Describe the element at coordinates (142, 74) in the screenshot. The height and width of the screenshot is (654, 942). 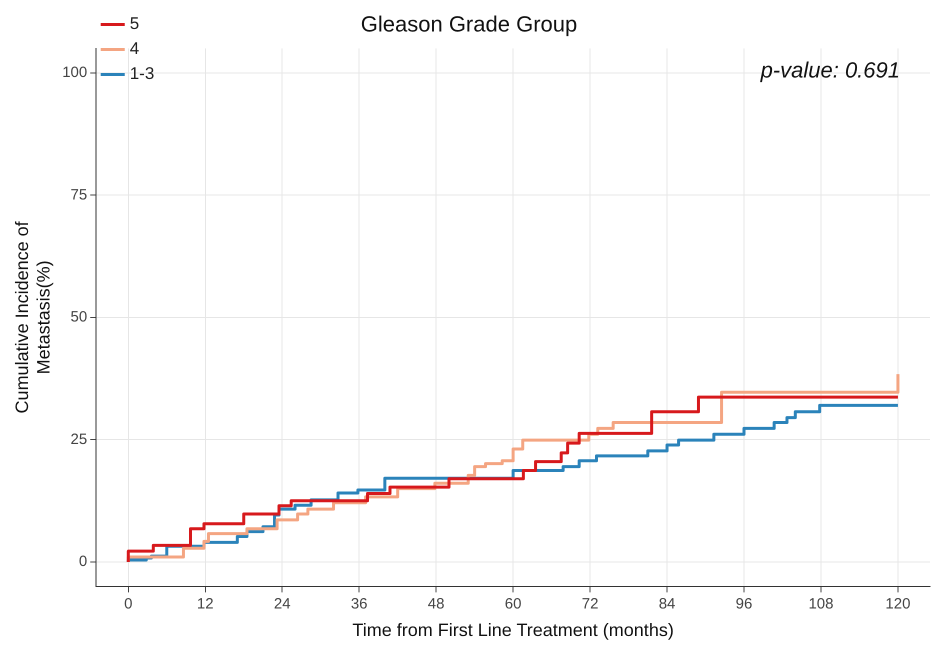
I see `legend-label: 1-3` at that location.